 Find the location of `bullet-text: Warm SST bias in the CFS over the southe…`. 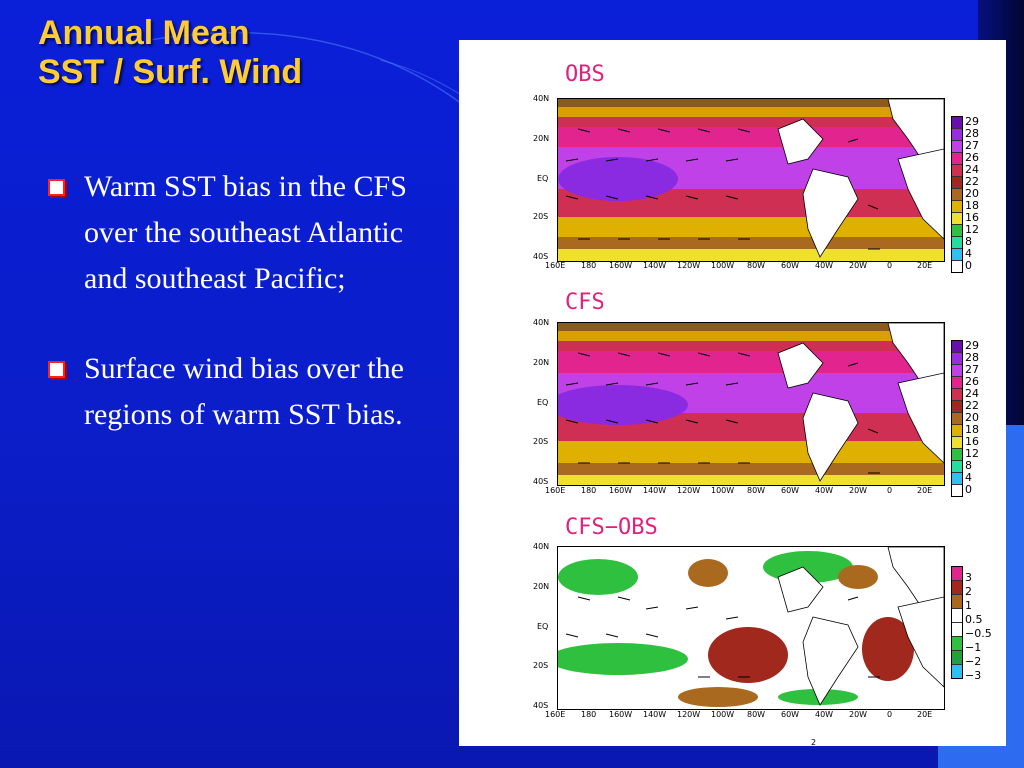

bullet-text: Warm SST bias in the CFS over the southe… is located at coordinates (245, 232).